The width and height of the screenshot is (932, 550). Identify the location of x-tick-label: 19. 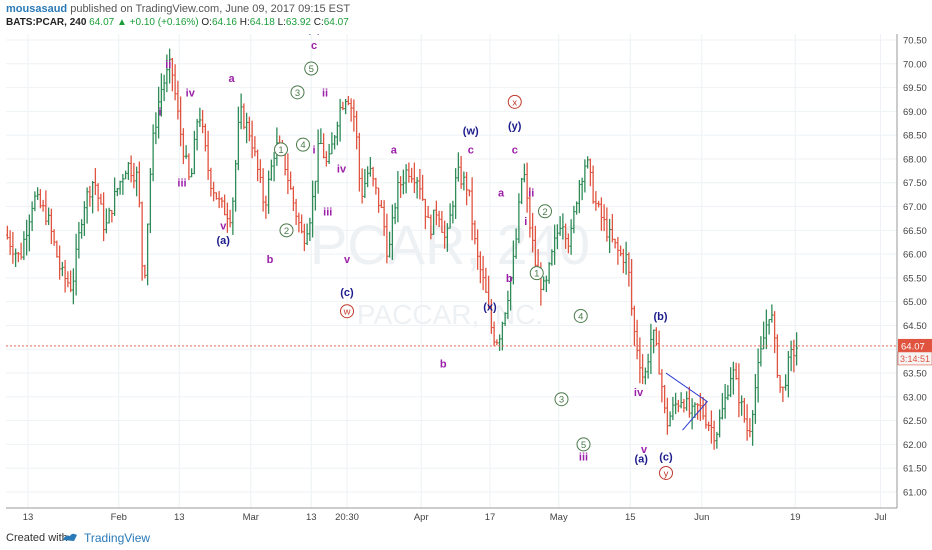
(795, 517).